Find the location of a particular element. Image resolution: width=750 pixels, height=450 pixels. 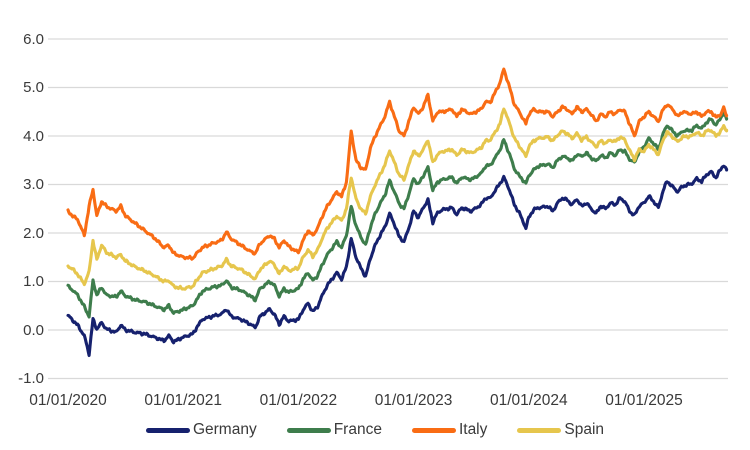

legend-item-germany: Germany is located at coordinates (201, 430).